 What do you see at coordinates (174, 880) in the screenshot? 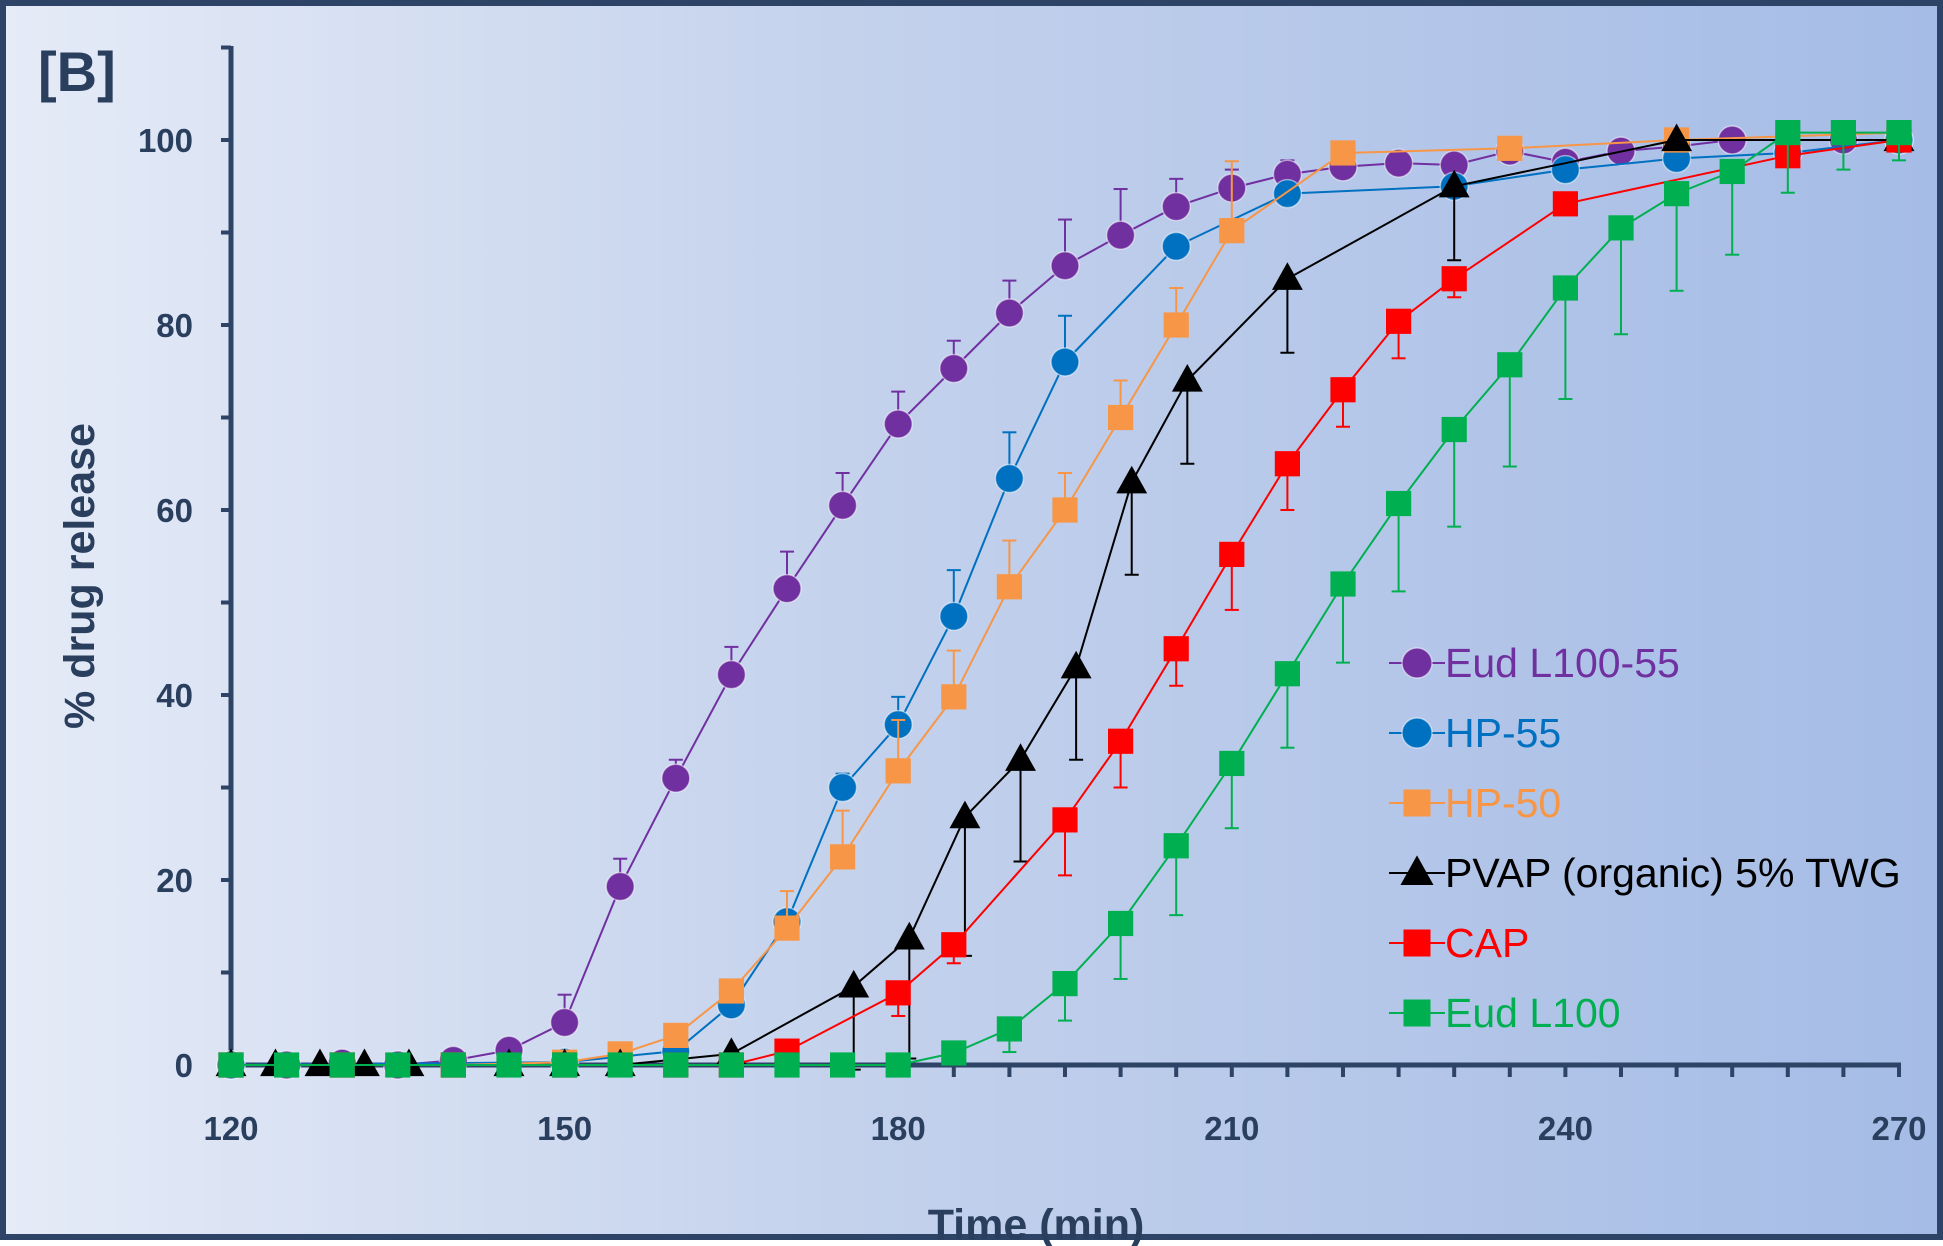
I see `y-tick-label: 20` at bounding box center [174, 880].